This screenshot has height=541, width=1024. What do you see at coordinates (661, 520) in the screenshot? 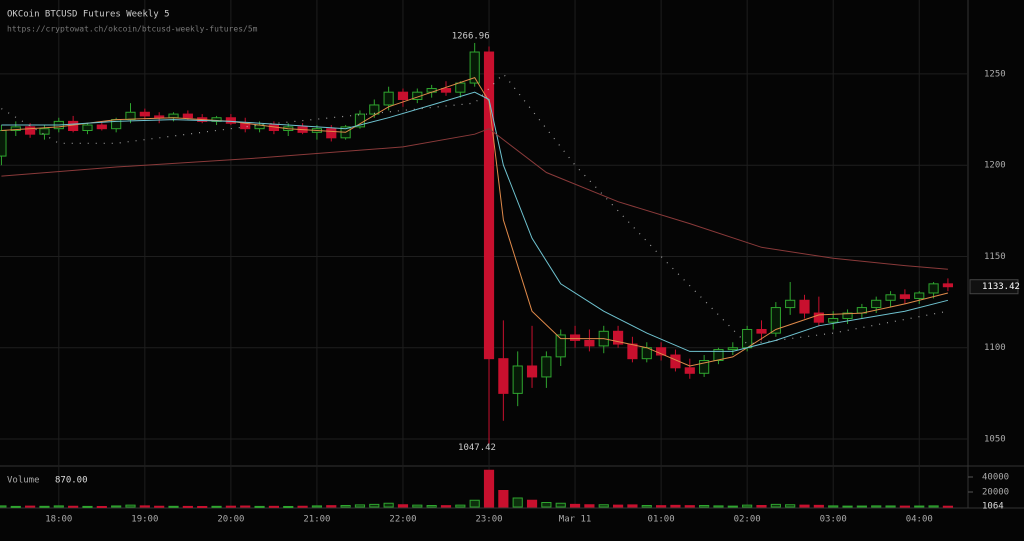
I see `x-tick-label: 01:00` at bounding box center [661, 520].